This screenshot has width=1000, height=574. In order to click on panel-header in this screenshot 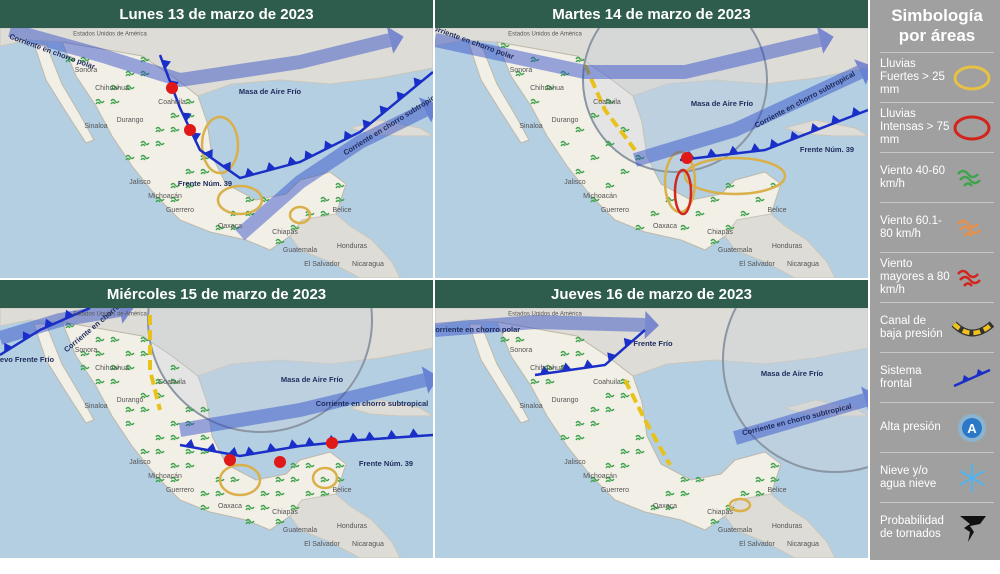, I will do `click(651, 294)`.